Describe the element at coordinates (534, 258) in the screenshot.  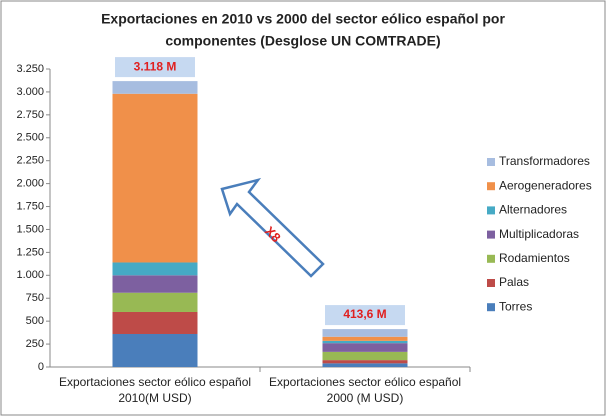
I see `legend-label: Rodamientos` at that location.